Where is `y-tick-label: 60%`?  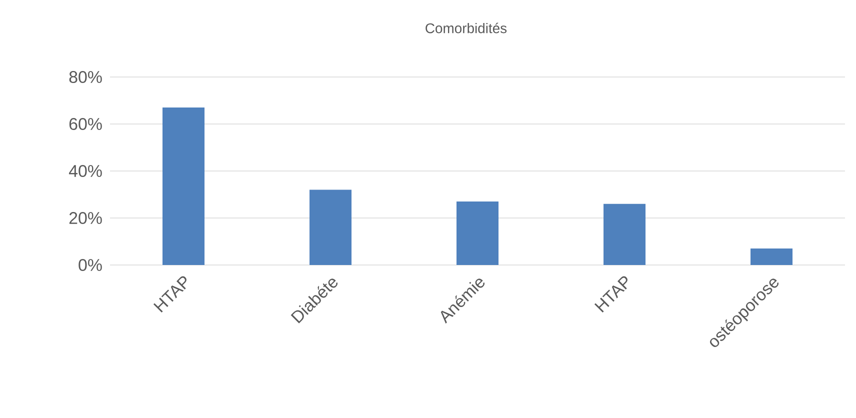
y-tick-label: 60% is located at coordinates (85, 124).